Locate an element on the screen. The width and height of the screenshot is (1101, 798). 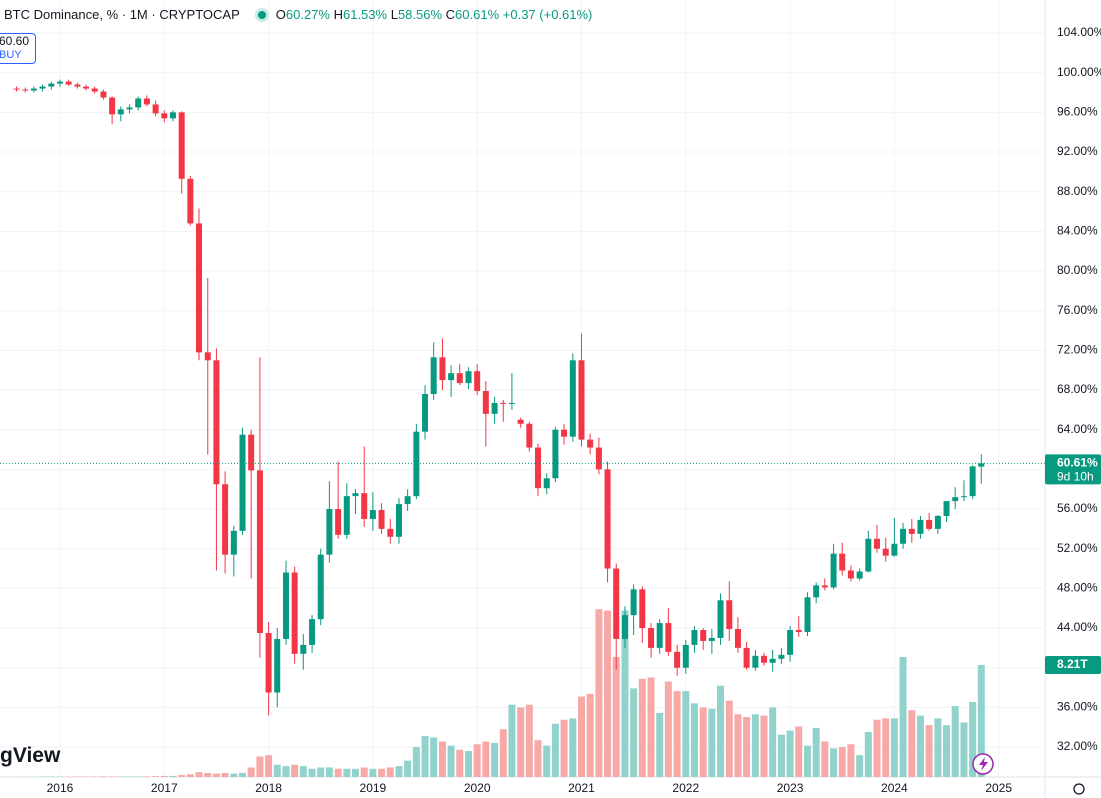
x-tick-label: 2025 is located at coordinates (998, 788).